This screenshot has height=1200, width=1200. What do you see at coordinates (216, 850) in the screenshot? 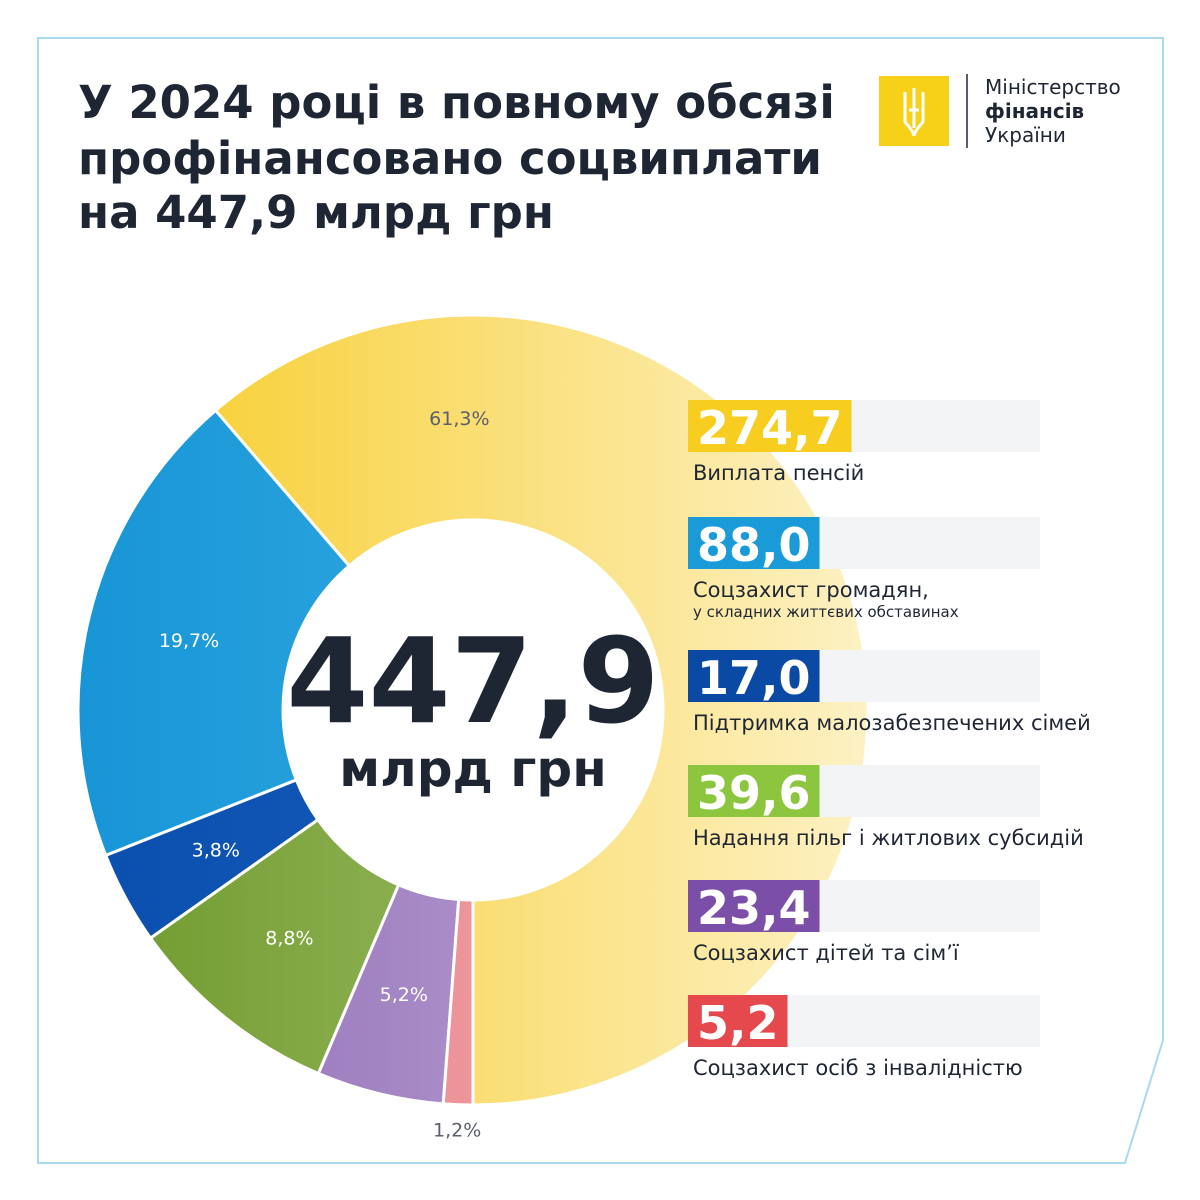
I see `slice-label: 3,8%` at bounding box center [216, 850].